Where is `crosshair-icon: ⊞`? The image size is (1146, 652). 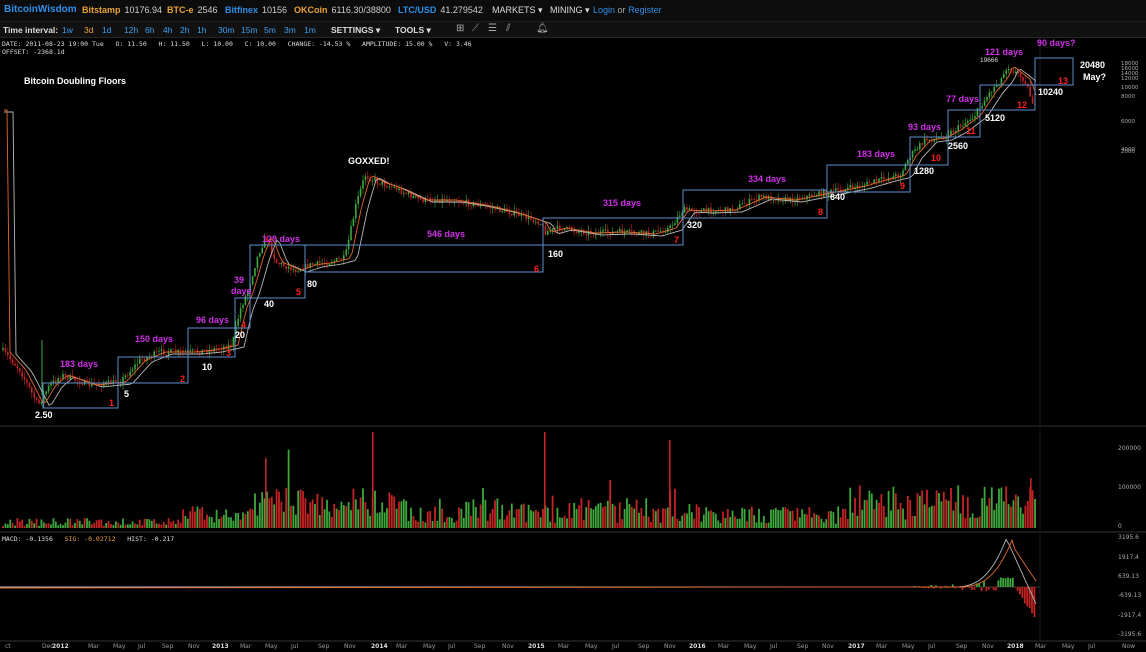
crosshair-icon: ⊞ is located at coordinates (460, 28).